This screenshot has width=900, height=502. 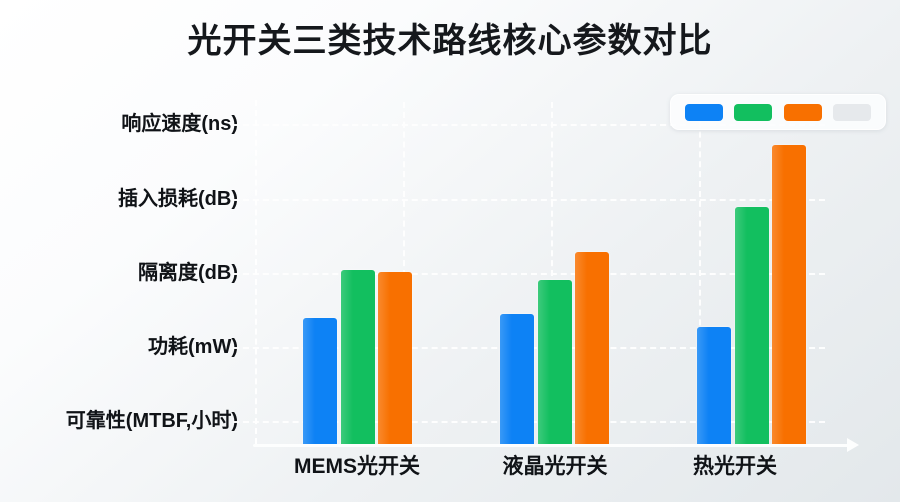 What do you see at coordinates (188, 273) in the screenshot?
I see `y-axis-tick-label-isolation: 隔离度(dB)` at bounding box center [188, 273].